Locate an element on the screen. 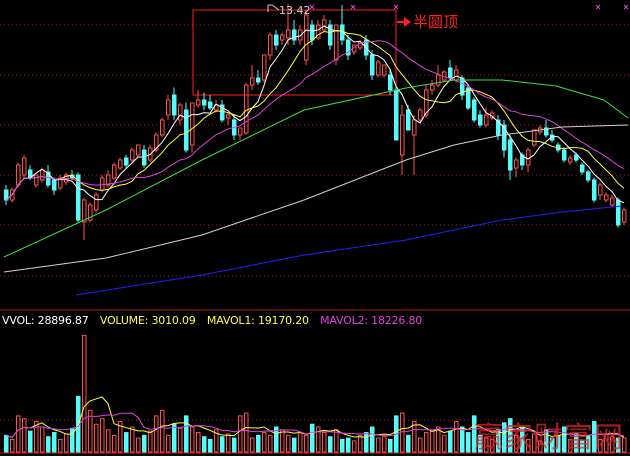  mavol1-value: MAVOL1: 19170.20 is located at coordinates (257, 320).